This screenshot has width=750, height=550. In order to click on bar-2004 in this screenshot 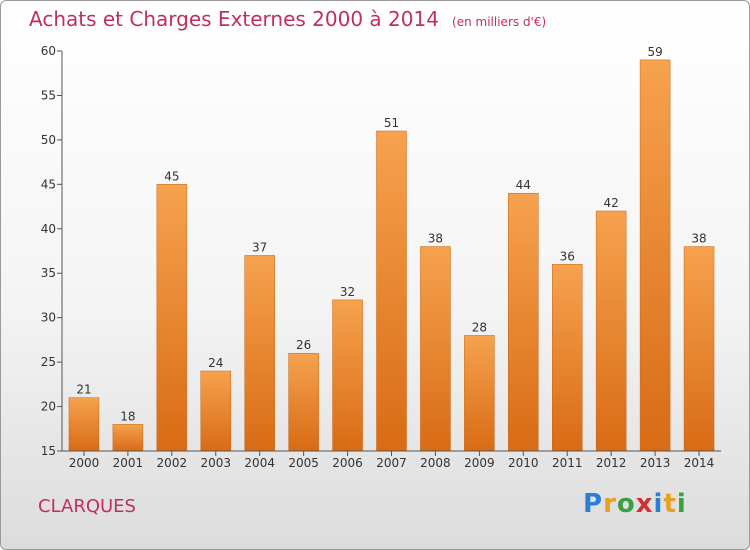, I will do `click(259, 353)`.